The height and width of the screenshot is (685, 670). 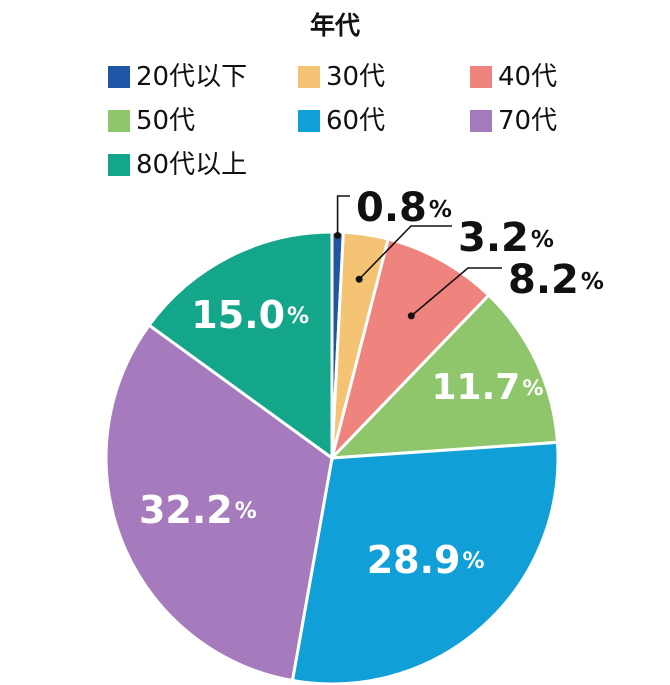 I want to click on legend: 20代以下 30代 40代 50代 60代 70代 80代以上, so click(x=348, y=122).